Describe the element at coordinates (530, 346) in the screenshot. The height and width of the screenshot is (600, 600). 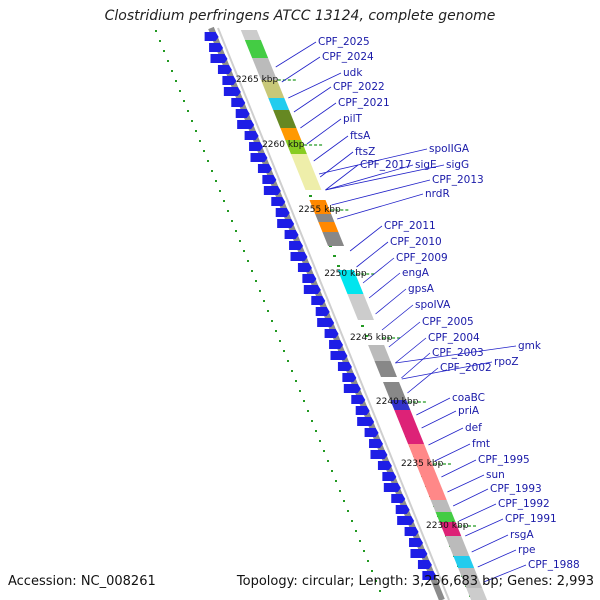
I see `gene-label: gmk` at that location.